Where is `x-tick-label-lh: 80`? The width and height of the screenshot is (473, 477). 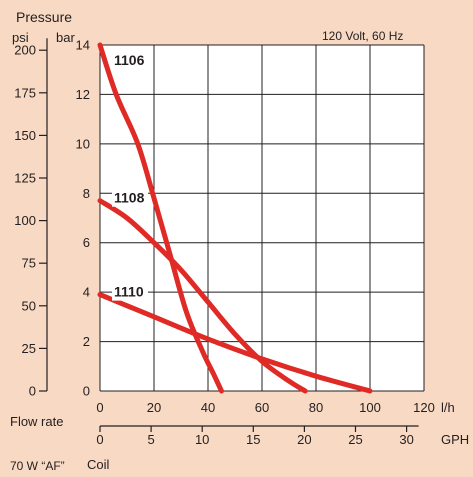
x-tick-label-lh: 80 is located at coordinates (316, 407).